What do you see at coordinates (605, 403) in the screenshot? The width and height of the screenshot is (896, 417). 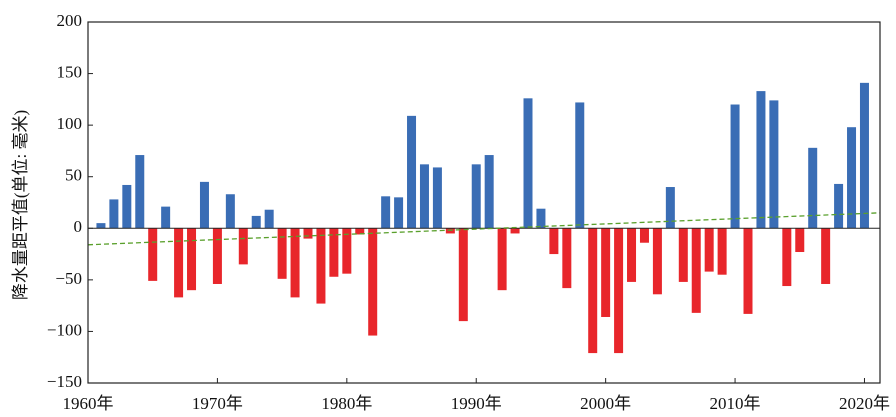 I see `x-tick-label: 2000年` at bounding box center [605, 403].